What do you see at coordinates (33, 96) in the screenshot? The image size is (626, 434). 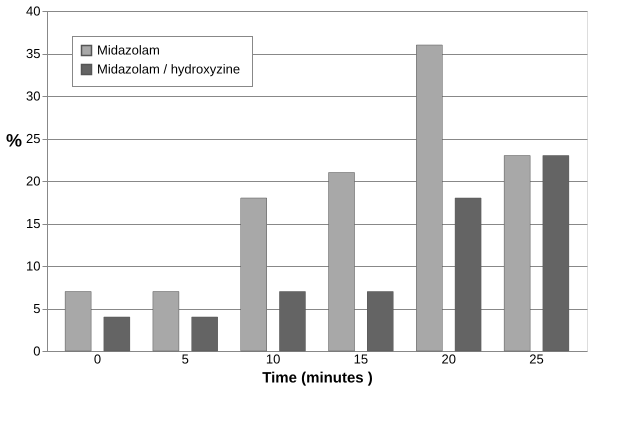 I see `y-tick-label: 30` at bounding box center [33, 96].